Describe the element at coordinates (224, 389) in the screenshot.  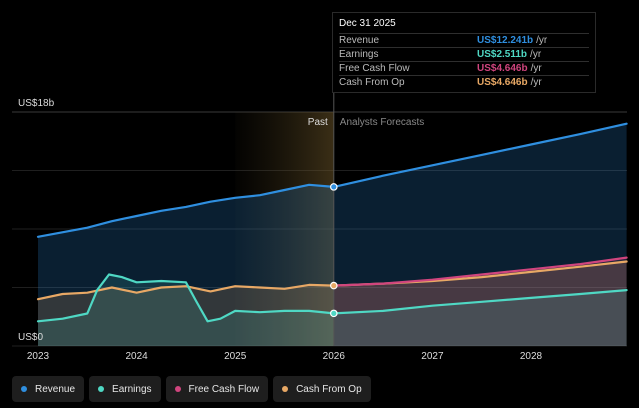
I see `legend-label: Free Cash Flow` at that location.